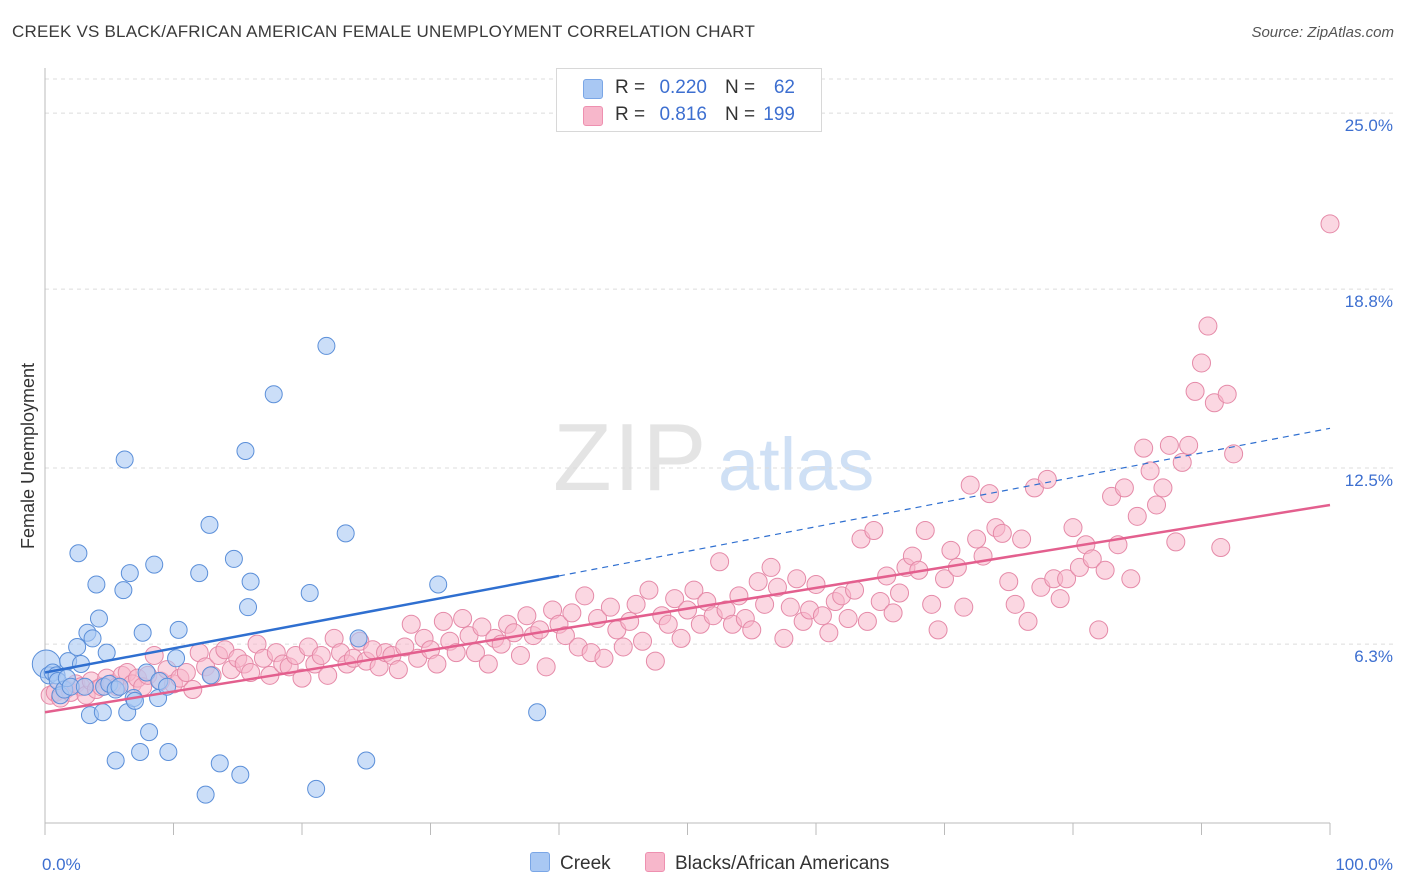  I want to click on blacks-legend-label: Blacks/African Americans, so click(782, 863).